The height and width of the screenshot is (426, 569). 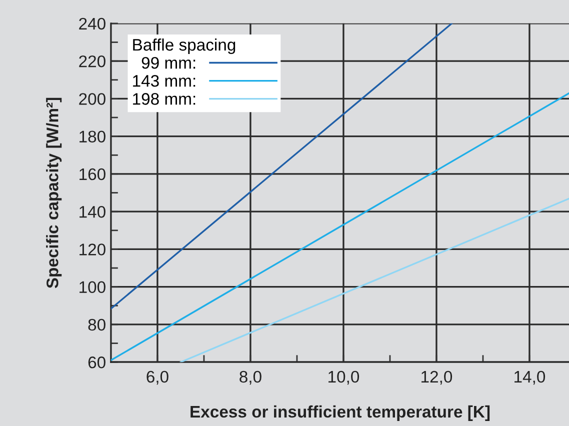 I want to click on y-tick-label: 200, so click(x=92, y=99).